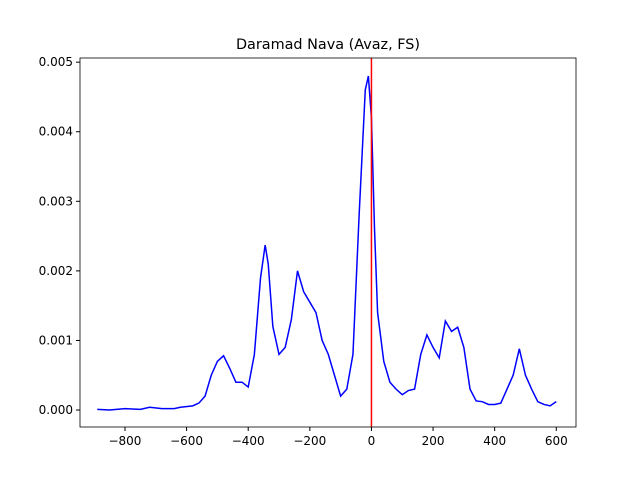  I want to click on x-tick-label: 200, so click(433, 441).